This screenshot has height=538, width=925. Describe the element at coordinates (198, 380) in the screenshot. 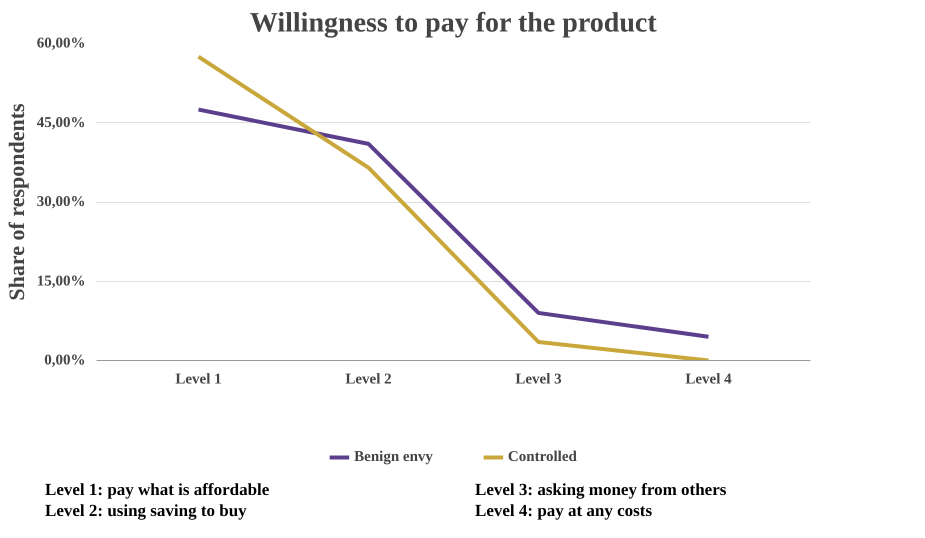

I see `x-tick-label: Level 1` at that location.